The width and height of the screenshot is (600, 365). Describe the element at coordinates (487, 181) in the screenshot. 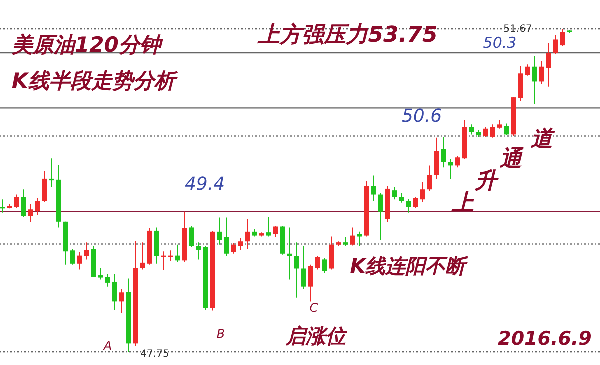

I see `annotation: 升` at that location.